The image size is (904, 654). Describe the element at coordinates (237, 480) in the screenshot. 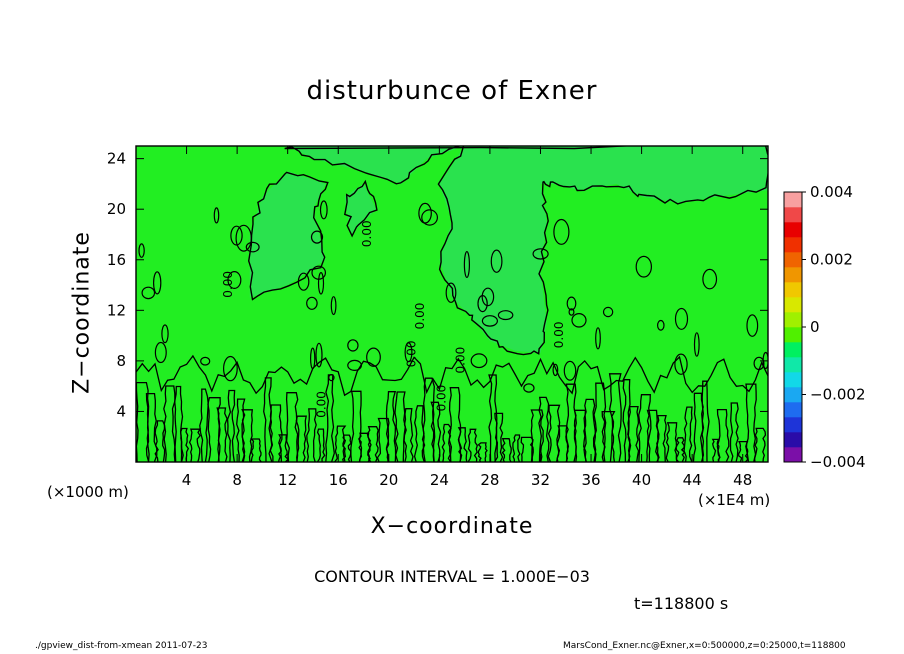

I see `x-tick-label: 8` at that location.